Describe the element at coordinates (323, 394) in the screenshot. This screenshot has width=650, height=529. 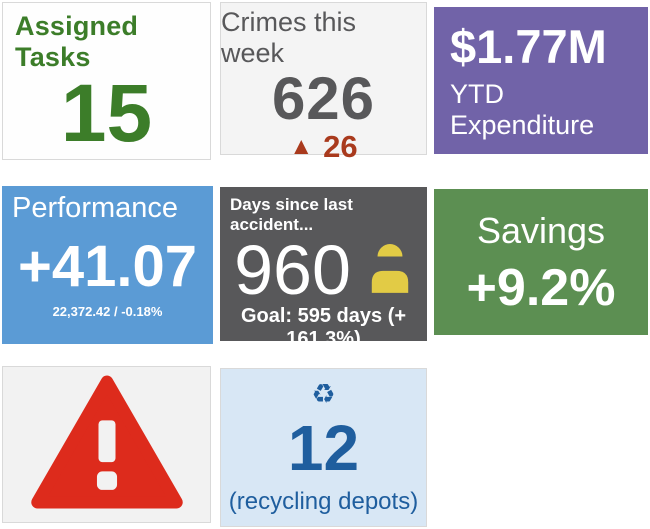
I see `recycle-icon: ♻` at that location.